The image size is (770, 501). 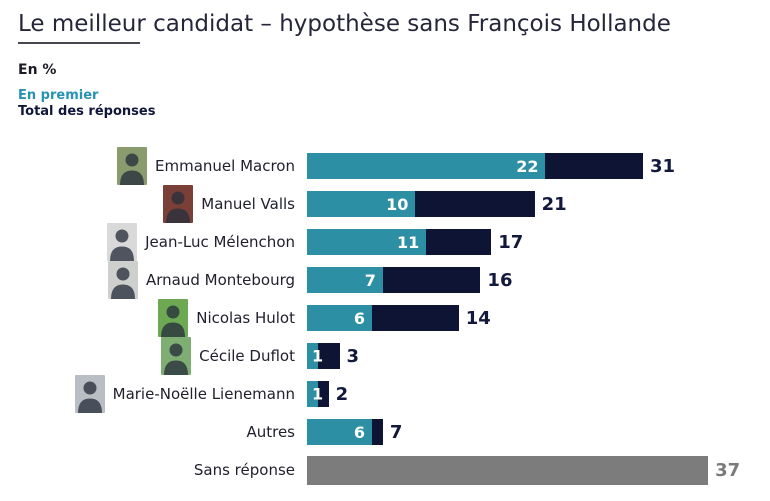 I want to click on candidate-name: Arnaud Montebourg, so click(x=220, y=280).